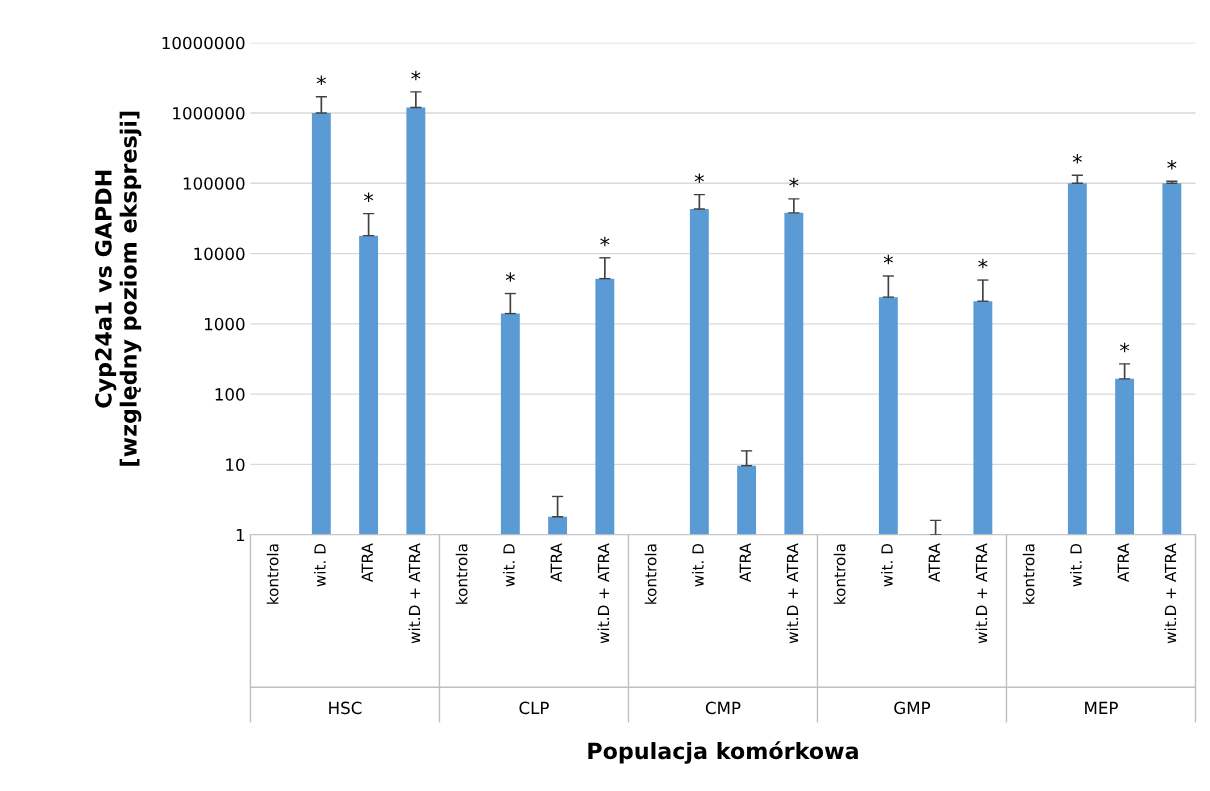  Describe the element at coordinates (240, 535) in the screenshot. I see `y-tick-label: 1` at that location.